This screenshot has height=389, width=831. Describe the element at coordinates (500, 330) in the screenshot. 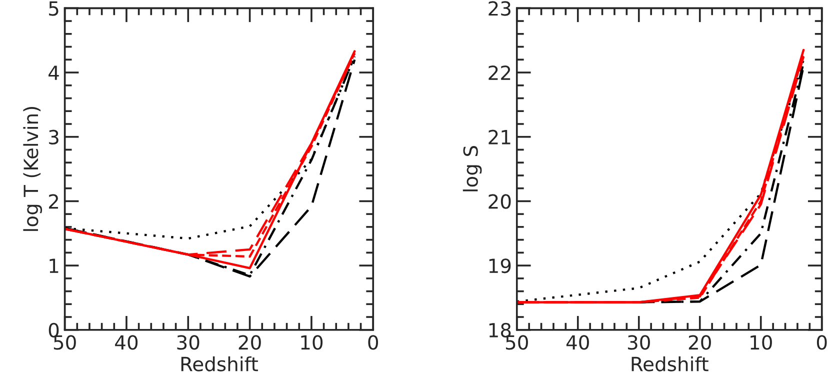

I see `y-tick-label: 18` at that location.